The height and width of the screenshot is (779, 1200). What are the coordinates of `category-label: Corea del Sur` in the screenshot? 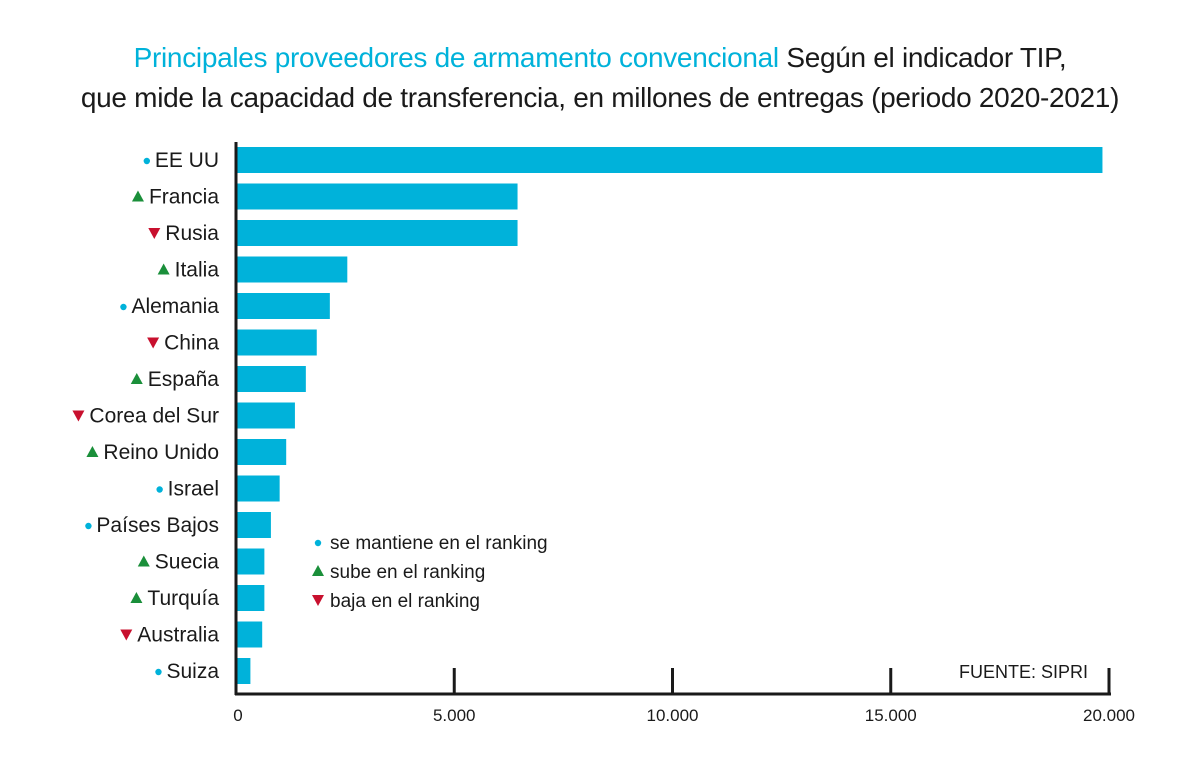 It's located at (154, 416).